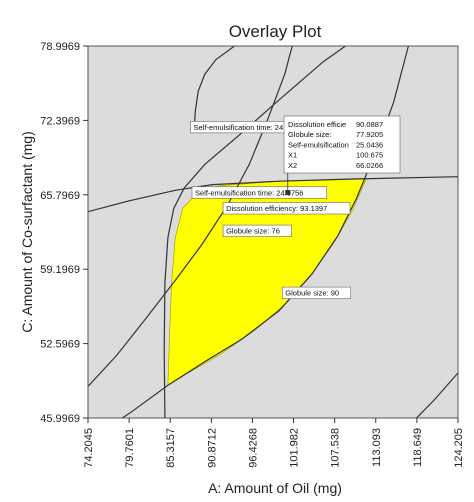 This screenshot has height=502, width=474. I want to click on prediction-flag-value-2: 25.0436, so click(369, 144).